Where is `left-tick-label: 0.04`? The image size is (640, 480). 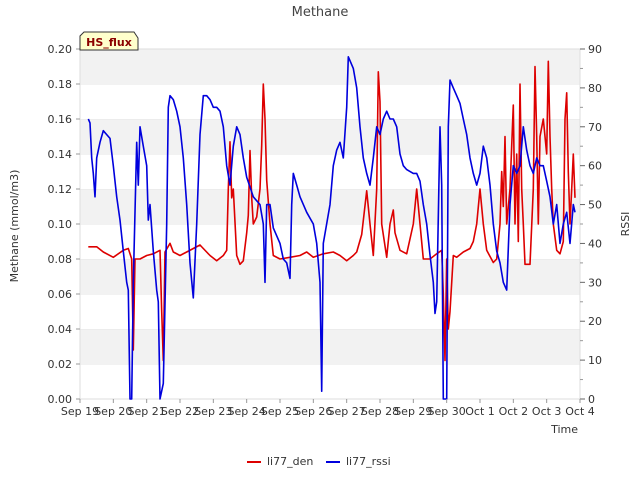 left-tick-label: 0.04 is located at coordinates (60, 329).